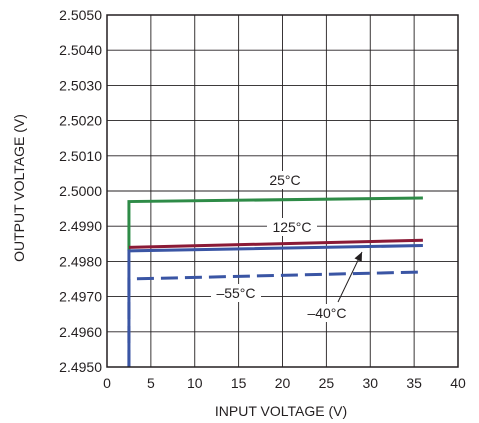  What do you see at coordinates (80, 226) in the screenshot?
I see `y-tick-label: 2.4990` at bounding box center [80, 226].